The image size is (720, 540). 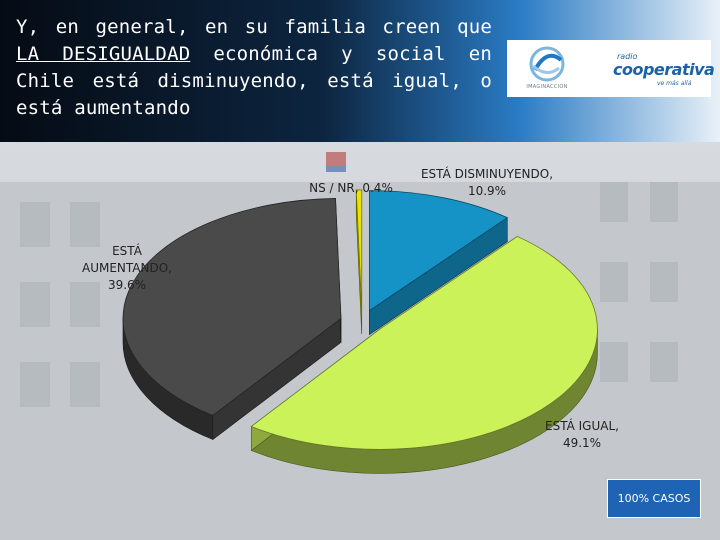 What do you see at coordinates (351, 188) in the screenshot?
I see `slice-label-ns-nr: NS / NR, 0.4%` at bounding box center [351, 188].